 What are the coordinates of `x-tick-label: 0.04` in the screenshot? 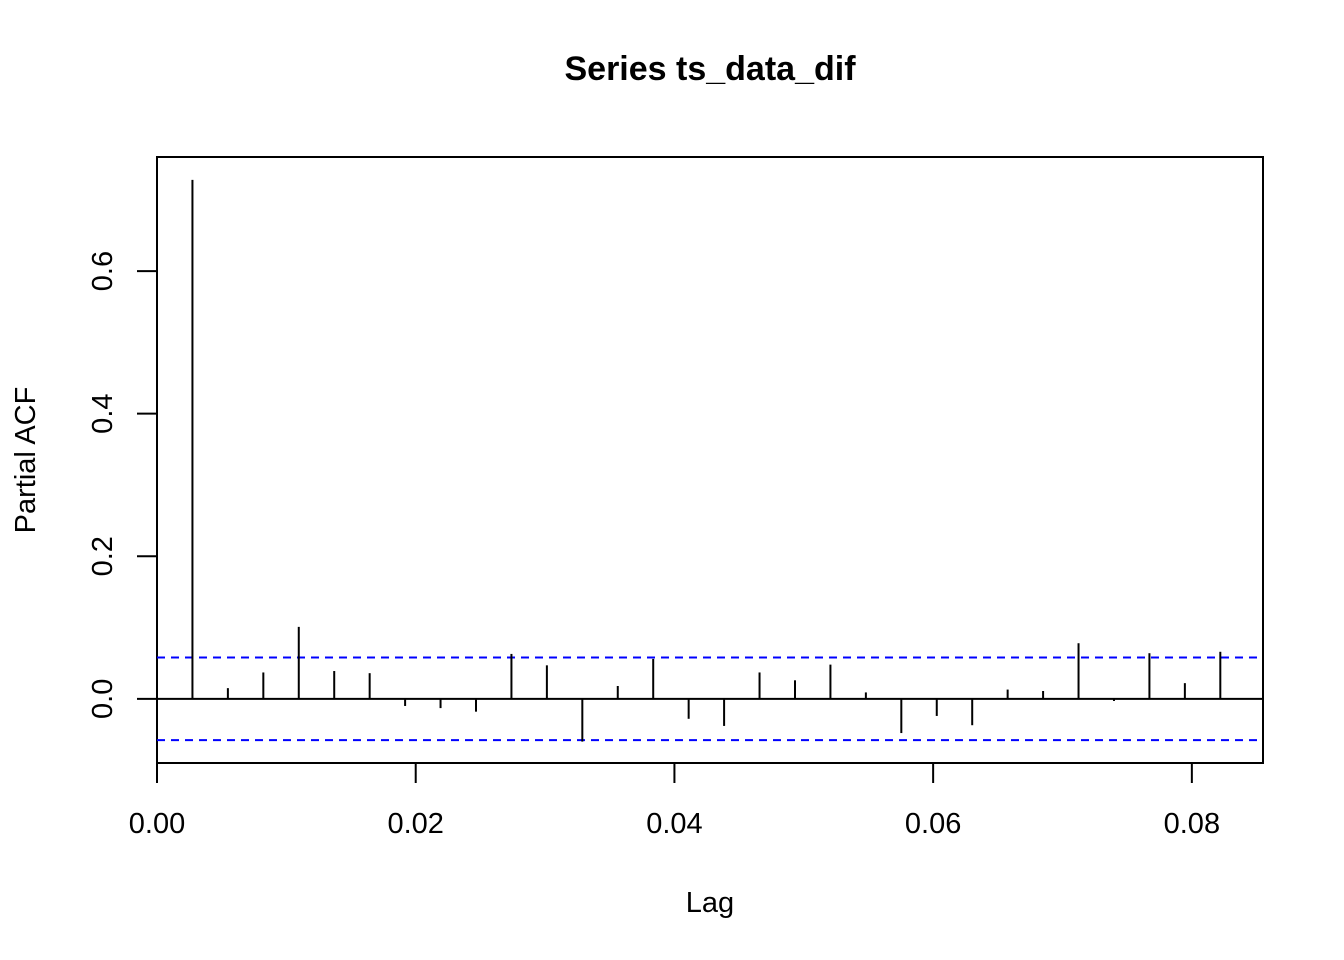 It's located at (674, 824).